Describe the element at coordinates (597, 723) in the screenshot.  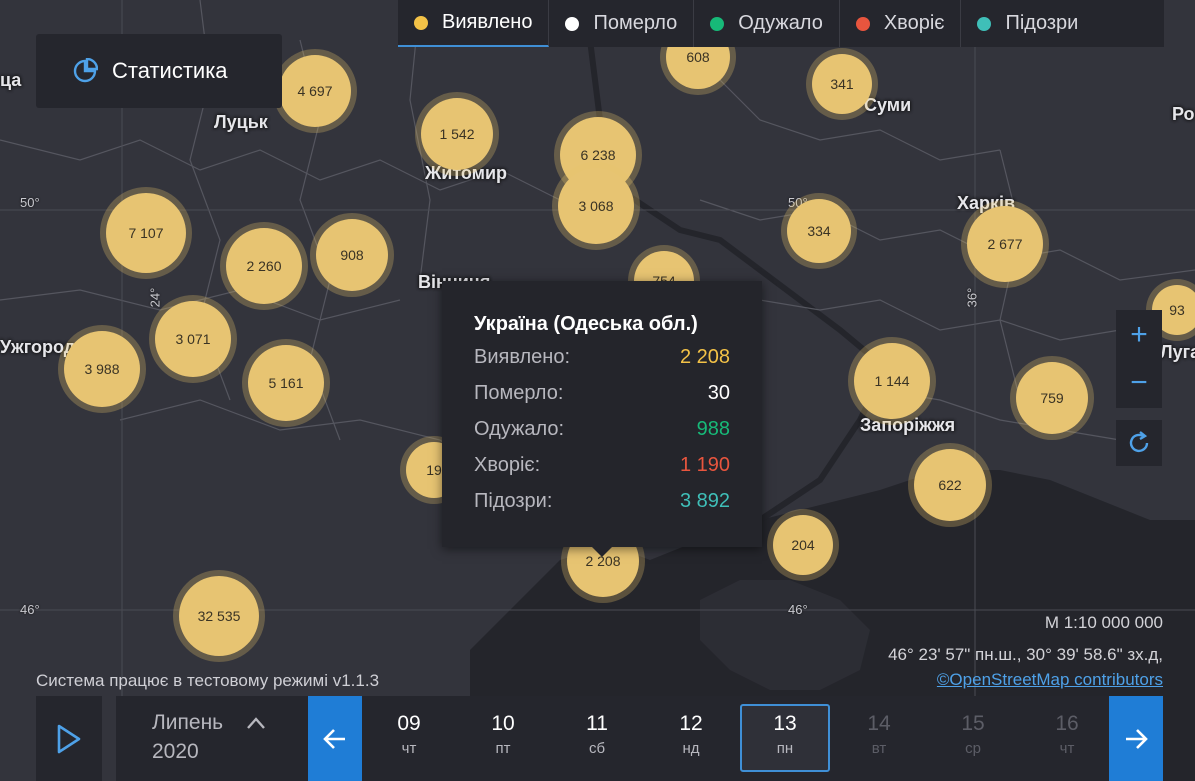
I see `day-number: 11` at that location.